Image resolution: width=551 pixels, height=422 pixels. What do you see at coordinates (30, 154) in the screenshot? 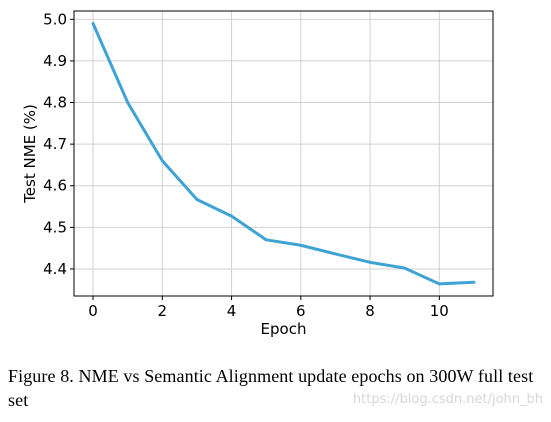
I see `y-axis-label: Test NME (%)` at bounding box center [30, 154].